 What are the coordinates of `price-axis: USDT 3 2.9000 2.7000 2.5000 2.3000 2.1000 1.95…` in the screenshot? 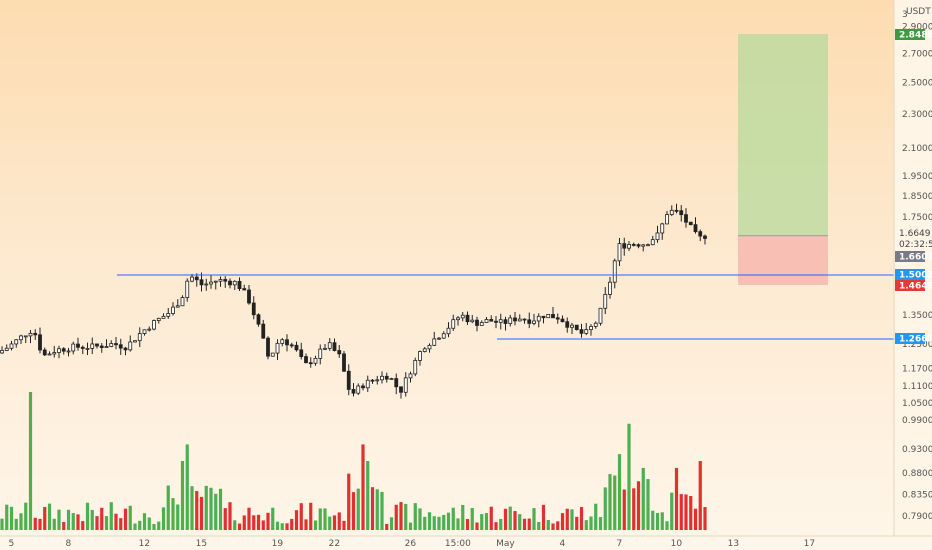 It's located at (912, 268).